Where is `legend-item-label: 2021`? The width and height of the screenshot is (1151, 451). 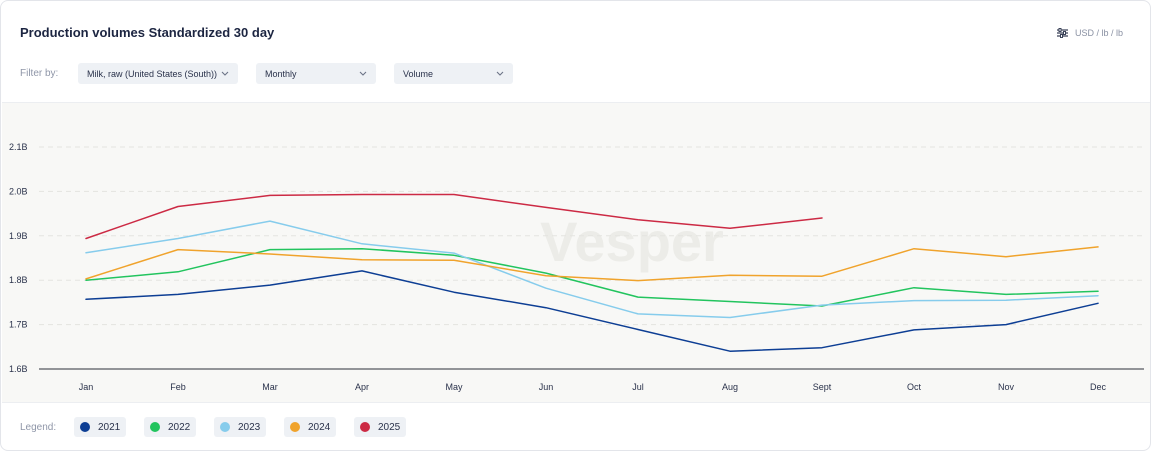 legend-item-label: 2021 is located at coordinates (109, 427).